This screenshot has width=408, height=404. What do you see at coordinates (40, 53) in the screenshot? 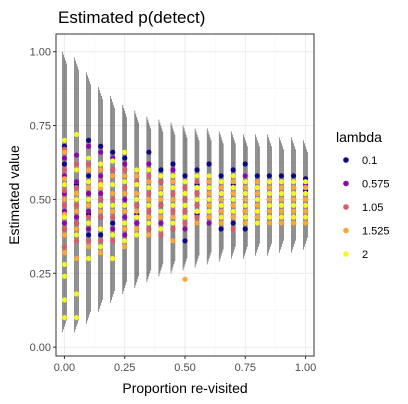
I see `y-tick-label: 1.00` at bounding box center [40, 53].